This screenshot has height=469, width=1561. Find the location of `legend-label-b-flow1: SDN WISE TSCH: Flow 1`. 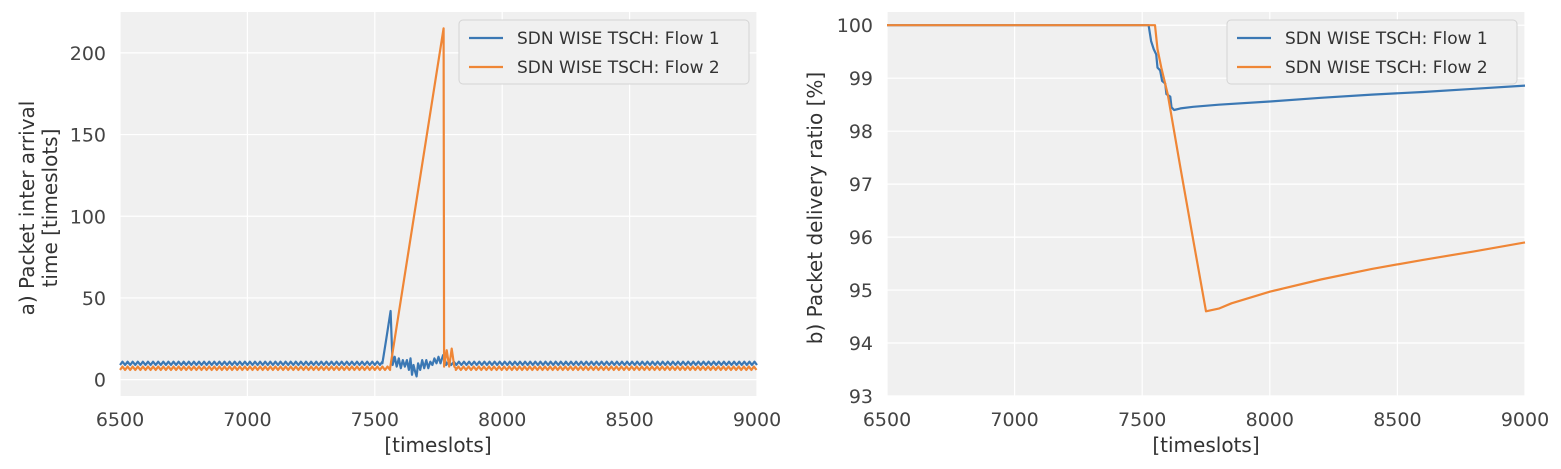

legend-label-b-flow1: SDN WISE TSCH: Flow 1 is located at coordinates (1386, 39).